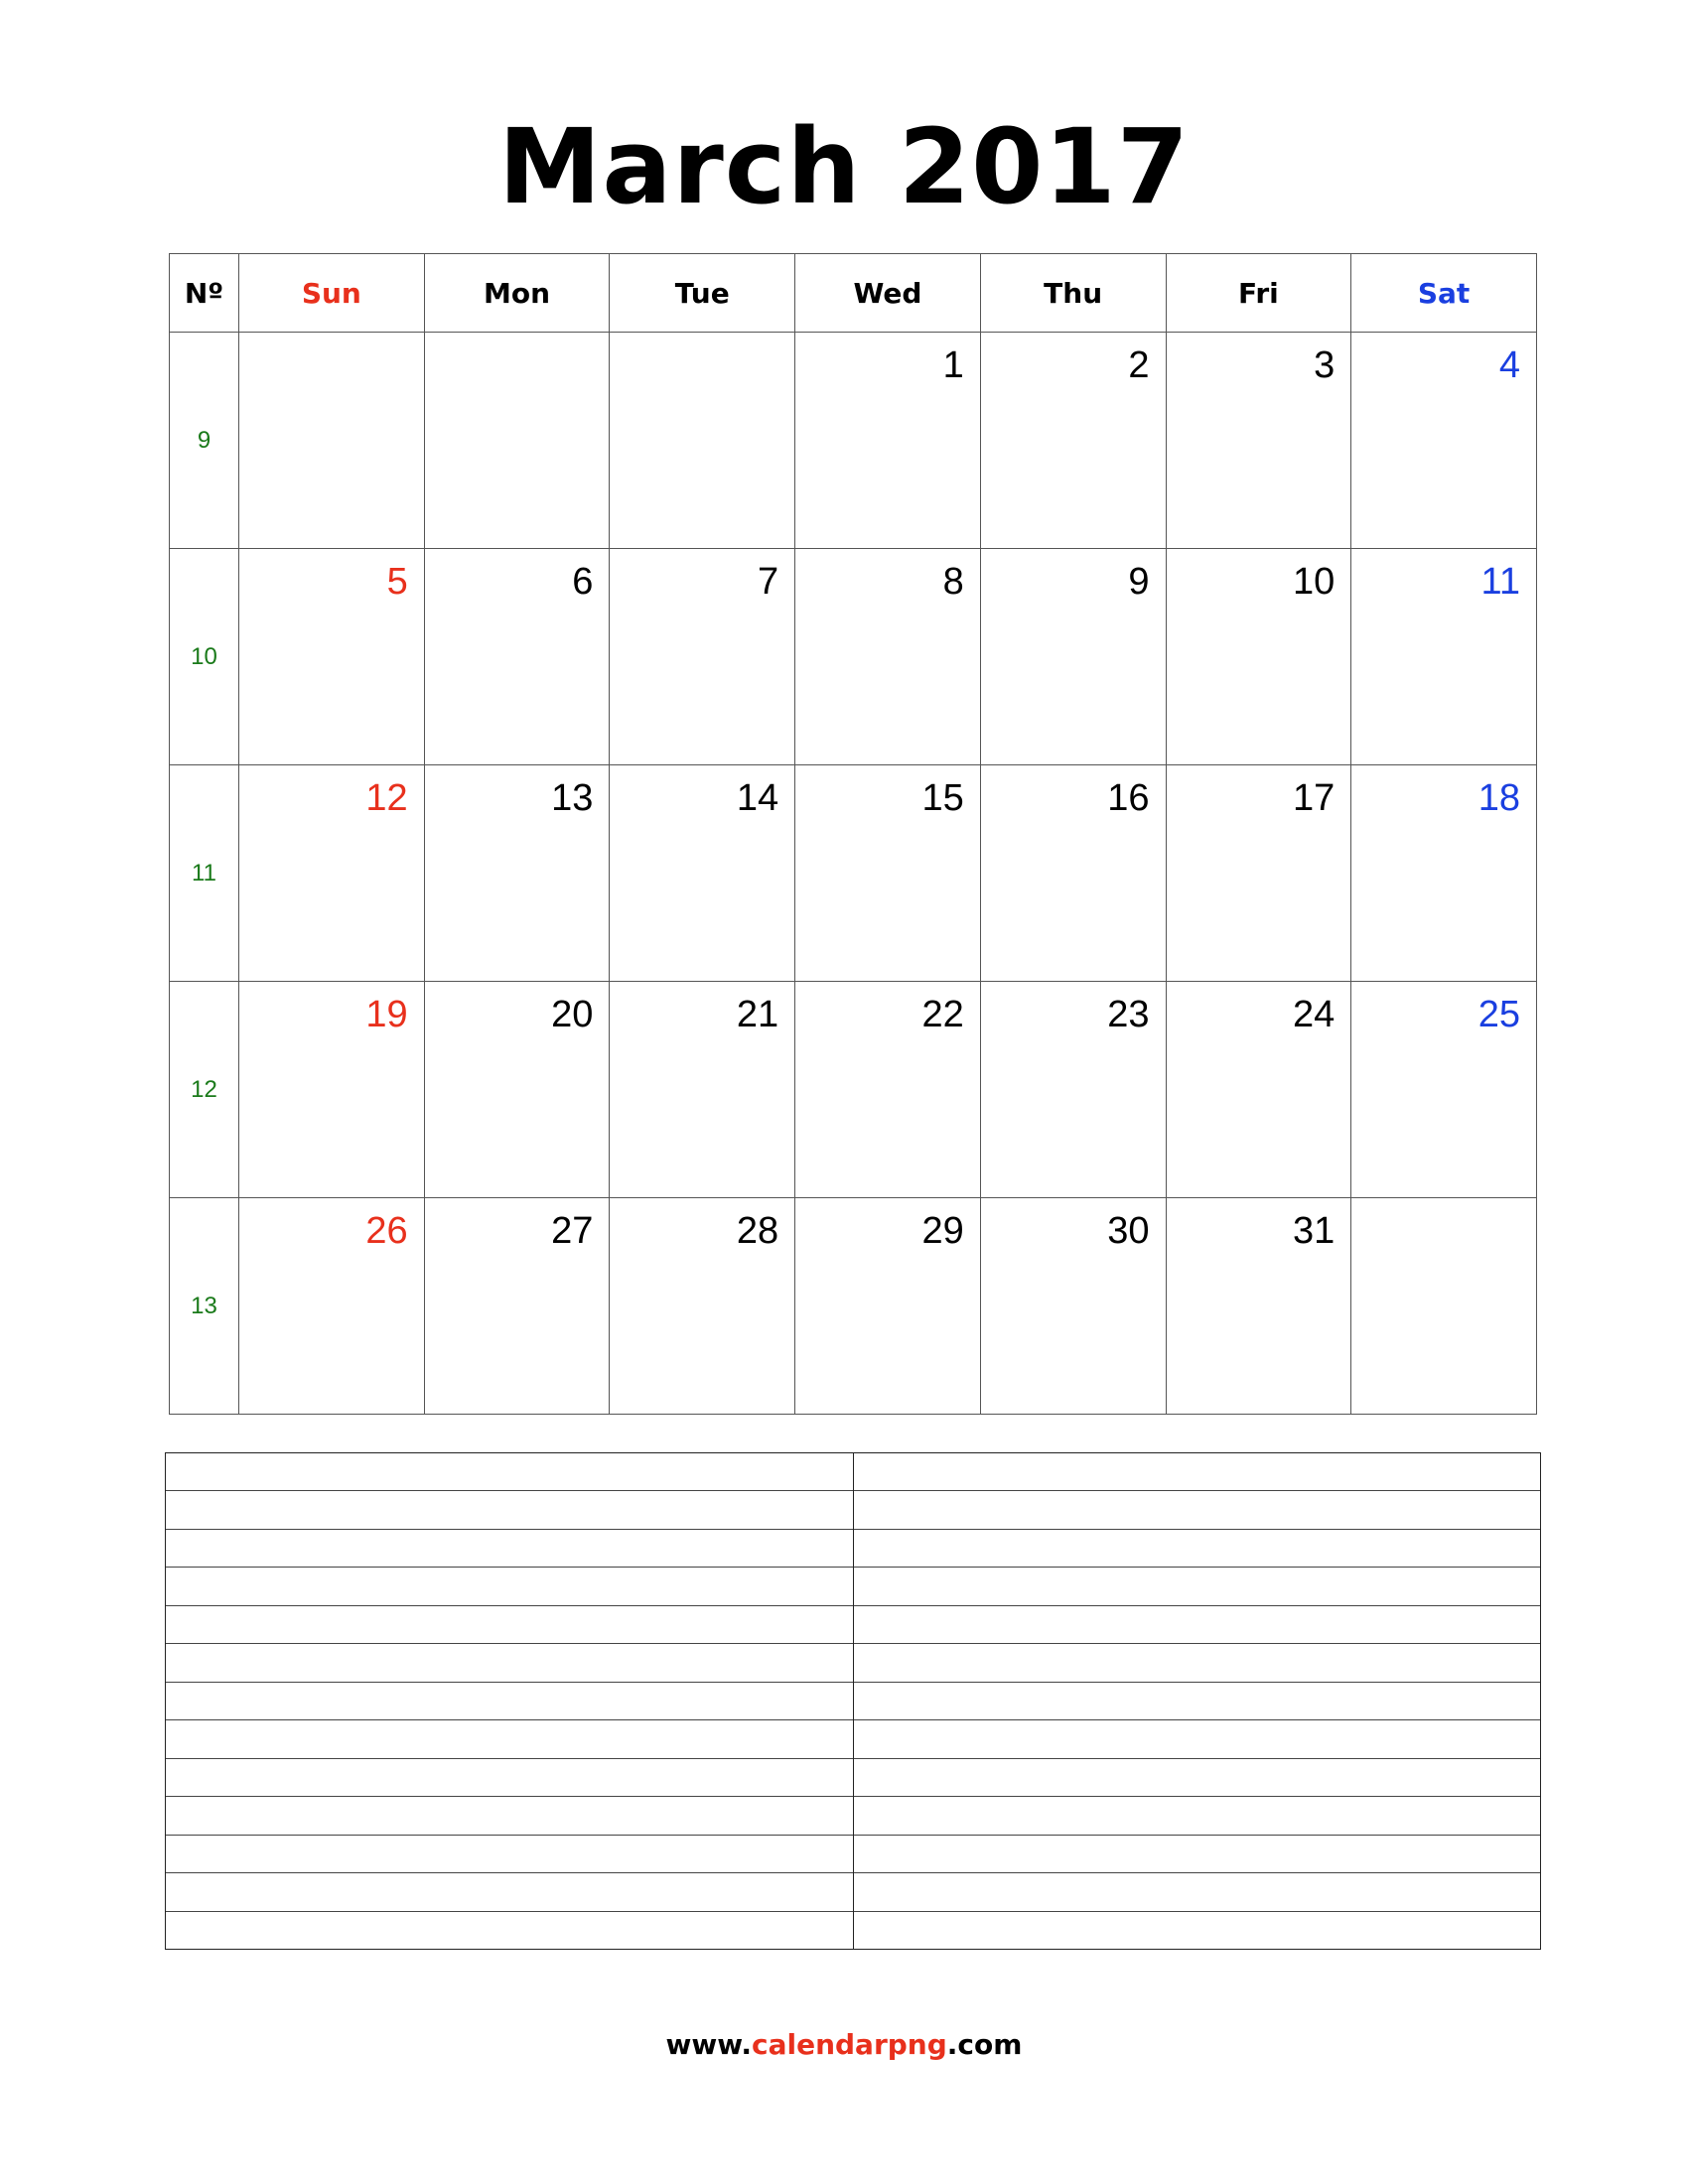 The height and width of the screenshot is (2184, 1688). I want to click on day-cell: 29, so click(887, 1306).